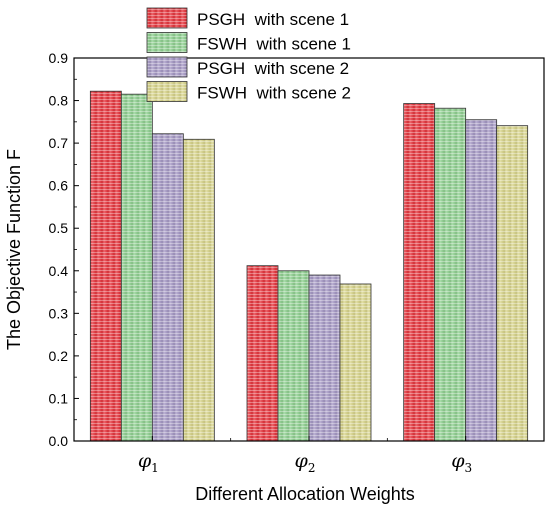 The height and width of the screenshot is (514, 550). What do you see at coordinates (59, 313) in the screenshot?
I see `y-tick-label: 0.3` at bounding box center [59, 313].